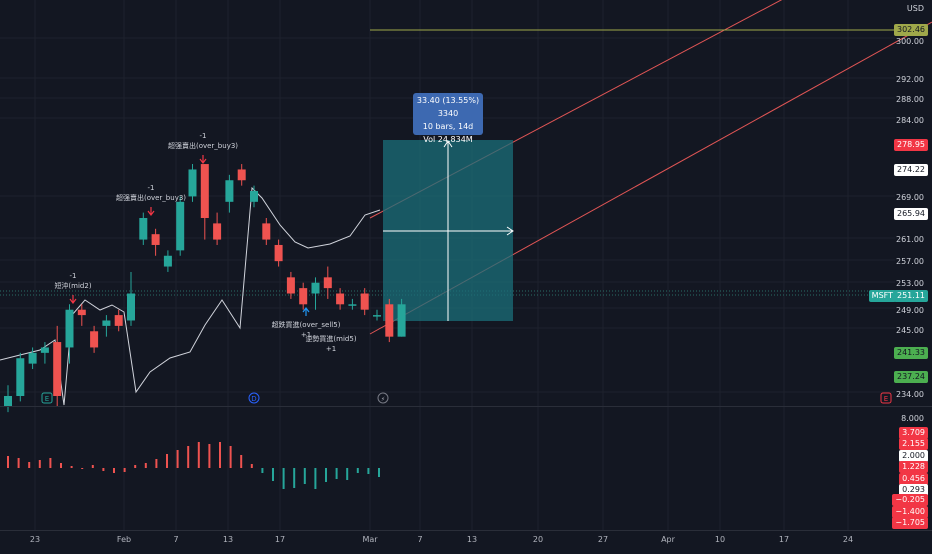  What do you see at coordinates (203, 136) in the screenshot?
I see `annotation-3-label: -1` at bounding box center [203, 136].